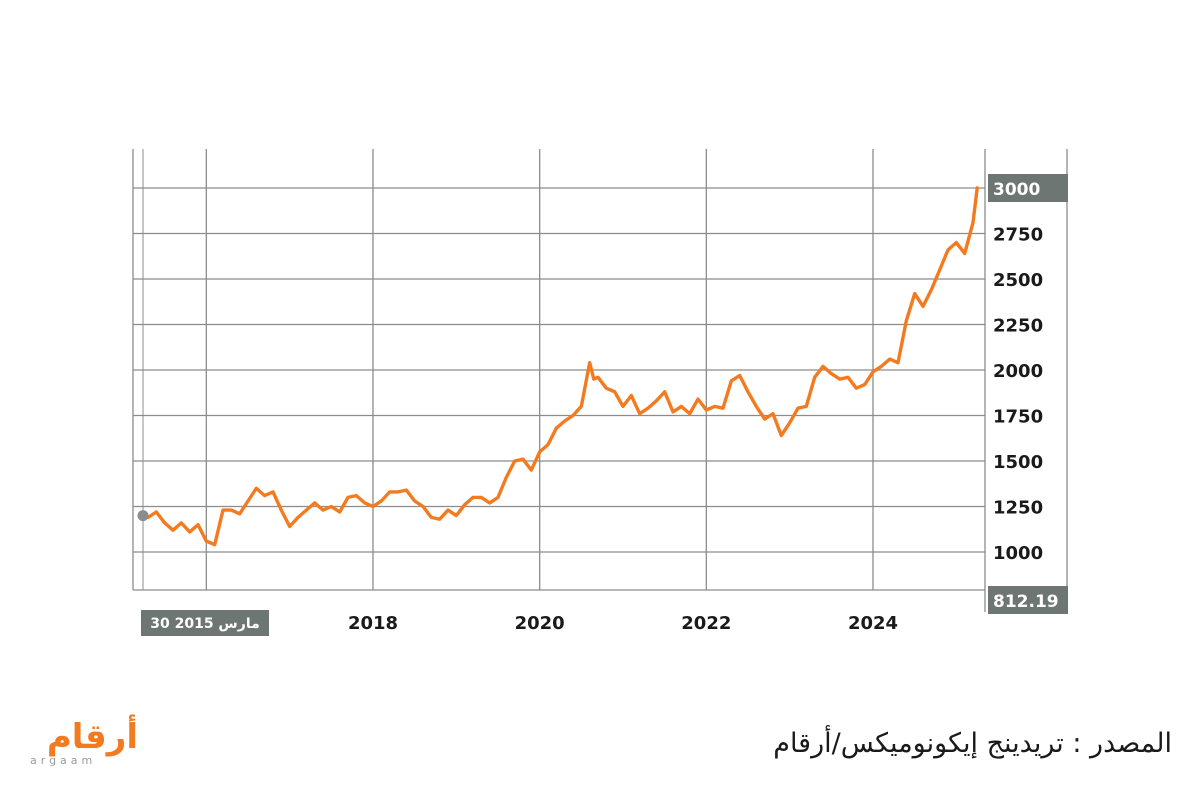  What do you see at coordinates (1016, 190) in the screenshot?
I see `last-value-label: 3000` at bounding box center [1016, 190].